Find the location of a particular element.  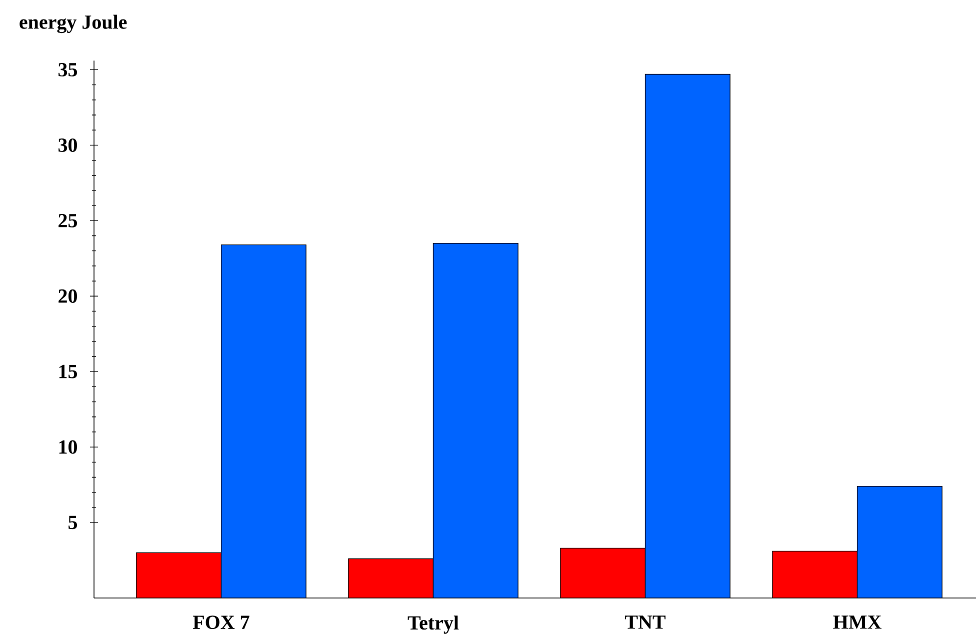

x-tick-label: Tetryl is located at coordinates (433, 625).